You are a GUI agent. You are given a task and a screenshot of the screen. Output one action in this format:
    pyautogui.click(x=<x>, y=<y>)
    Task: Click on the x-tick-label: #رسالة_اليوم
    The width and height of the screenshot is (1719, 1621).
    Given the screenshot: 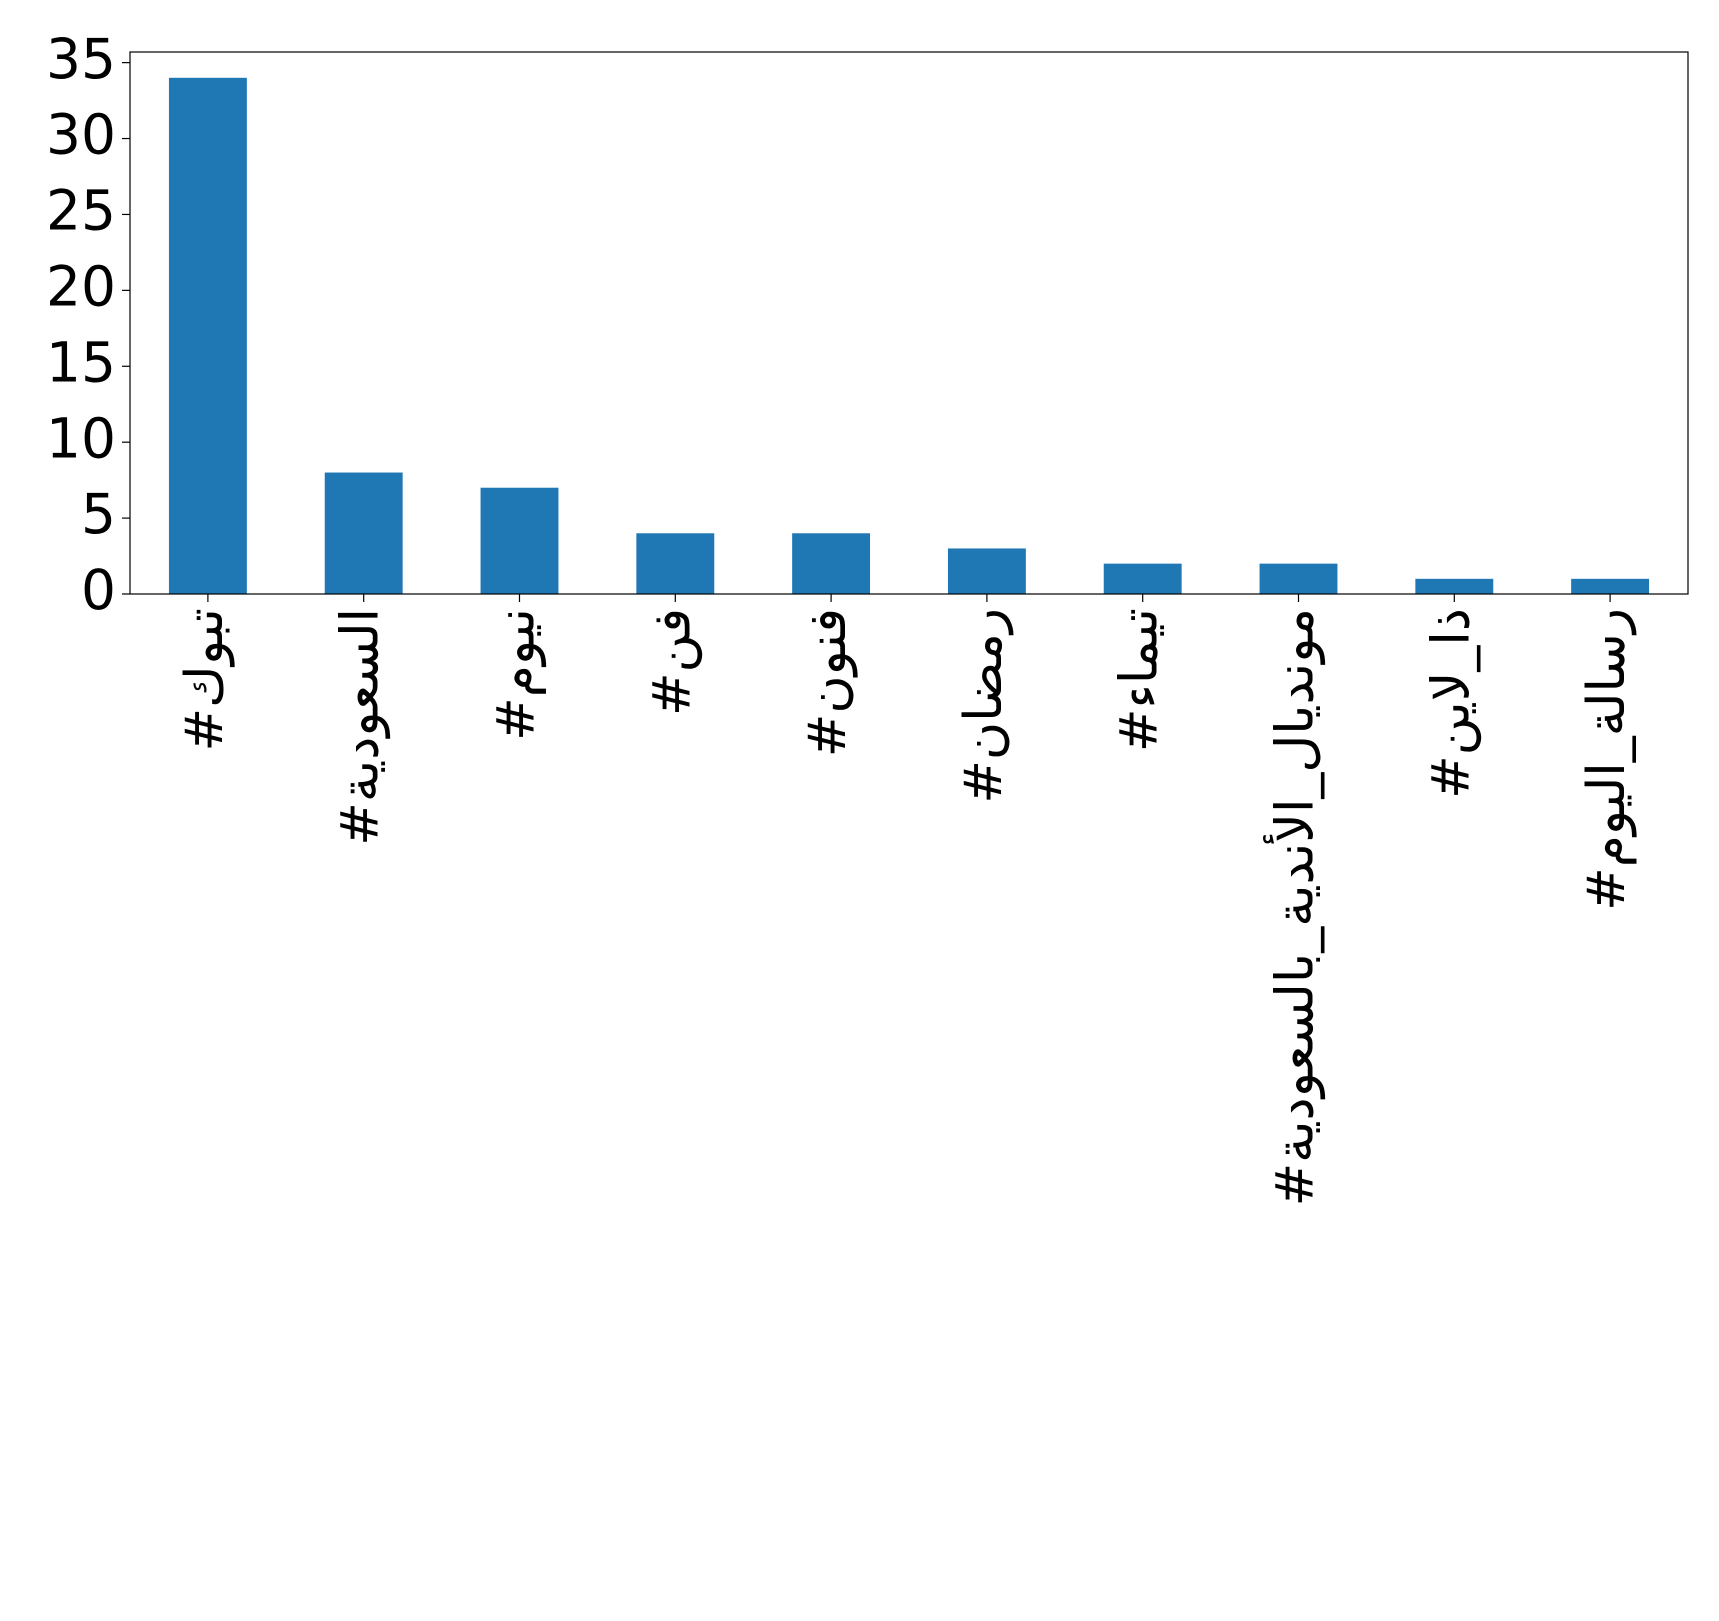 What is the action you would take?
    pyautogui.click(x=1607, y=759)
    